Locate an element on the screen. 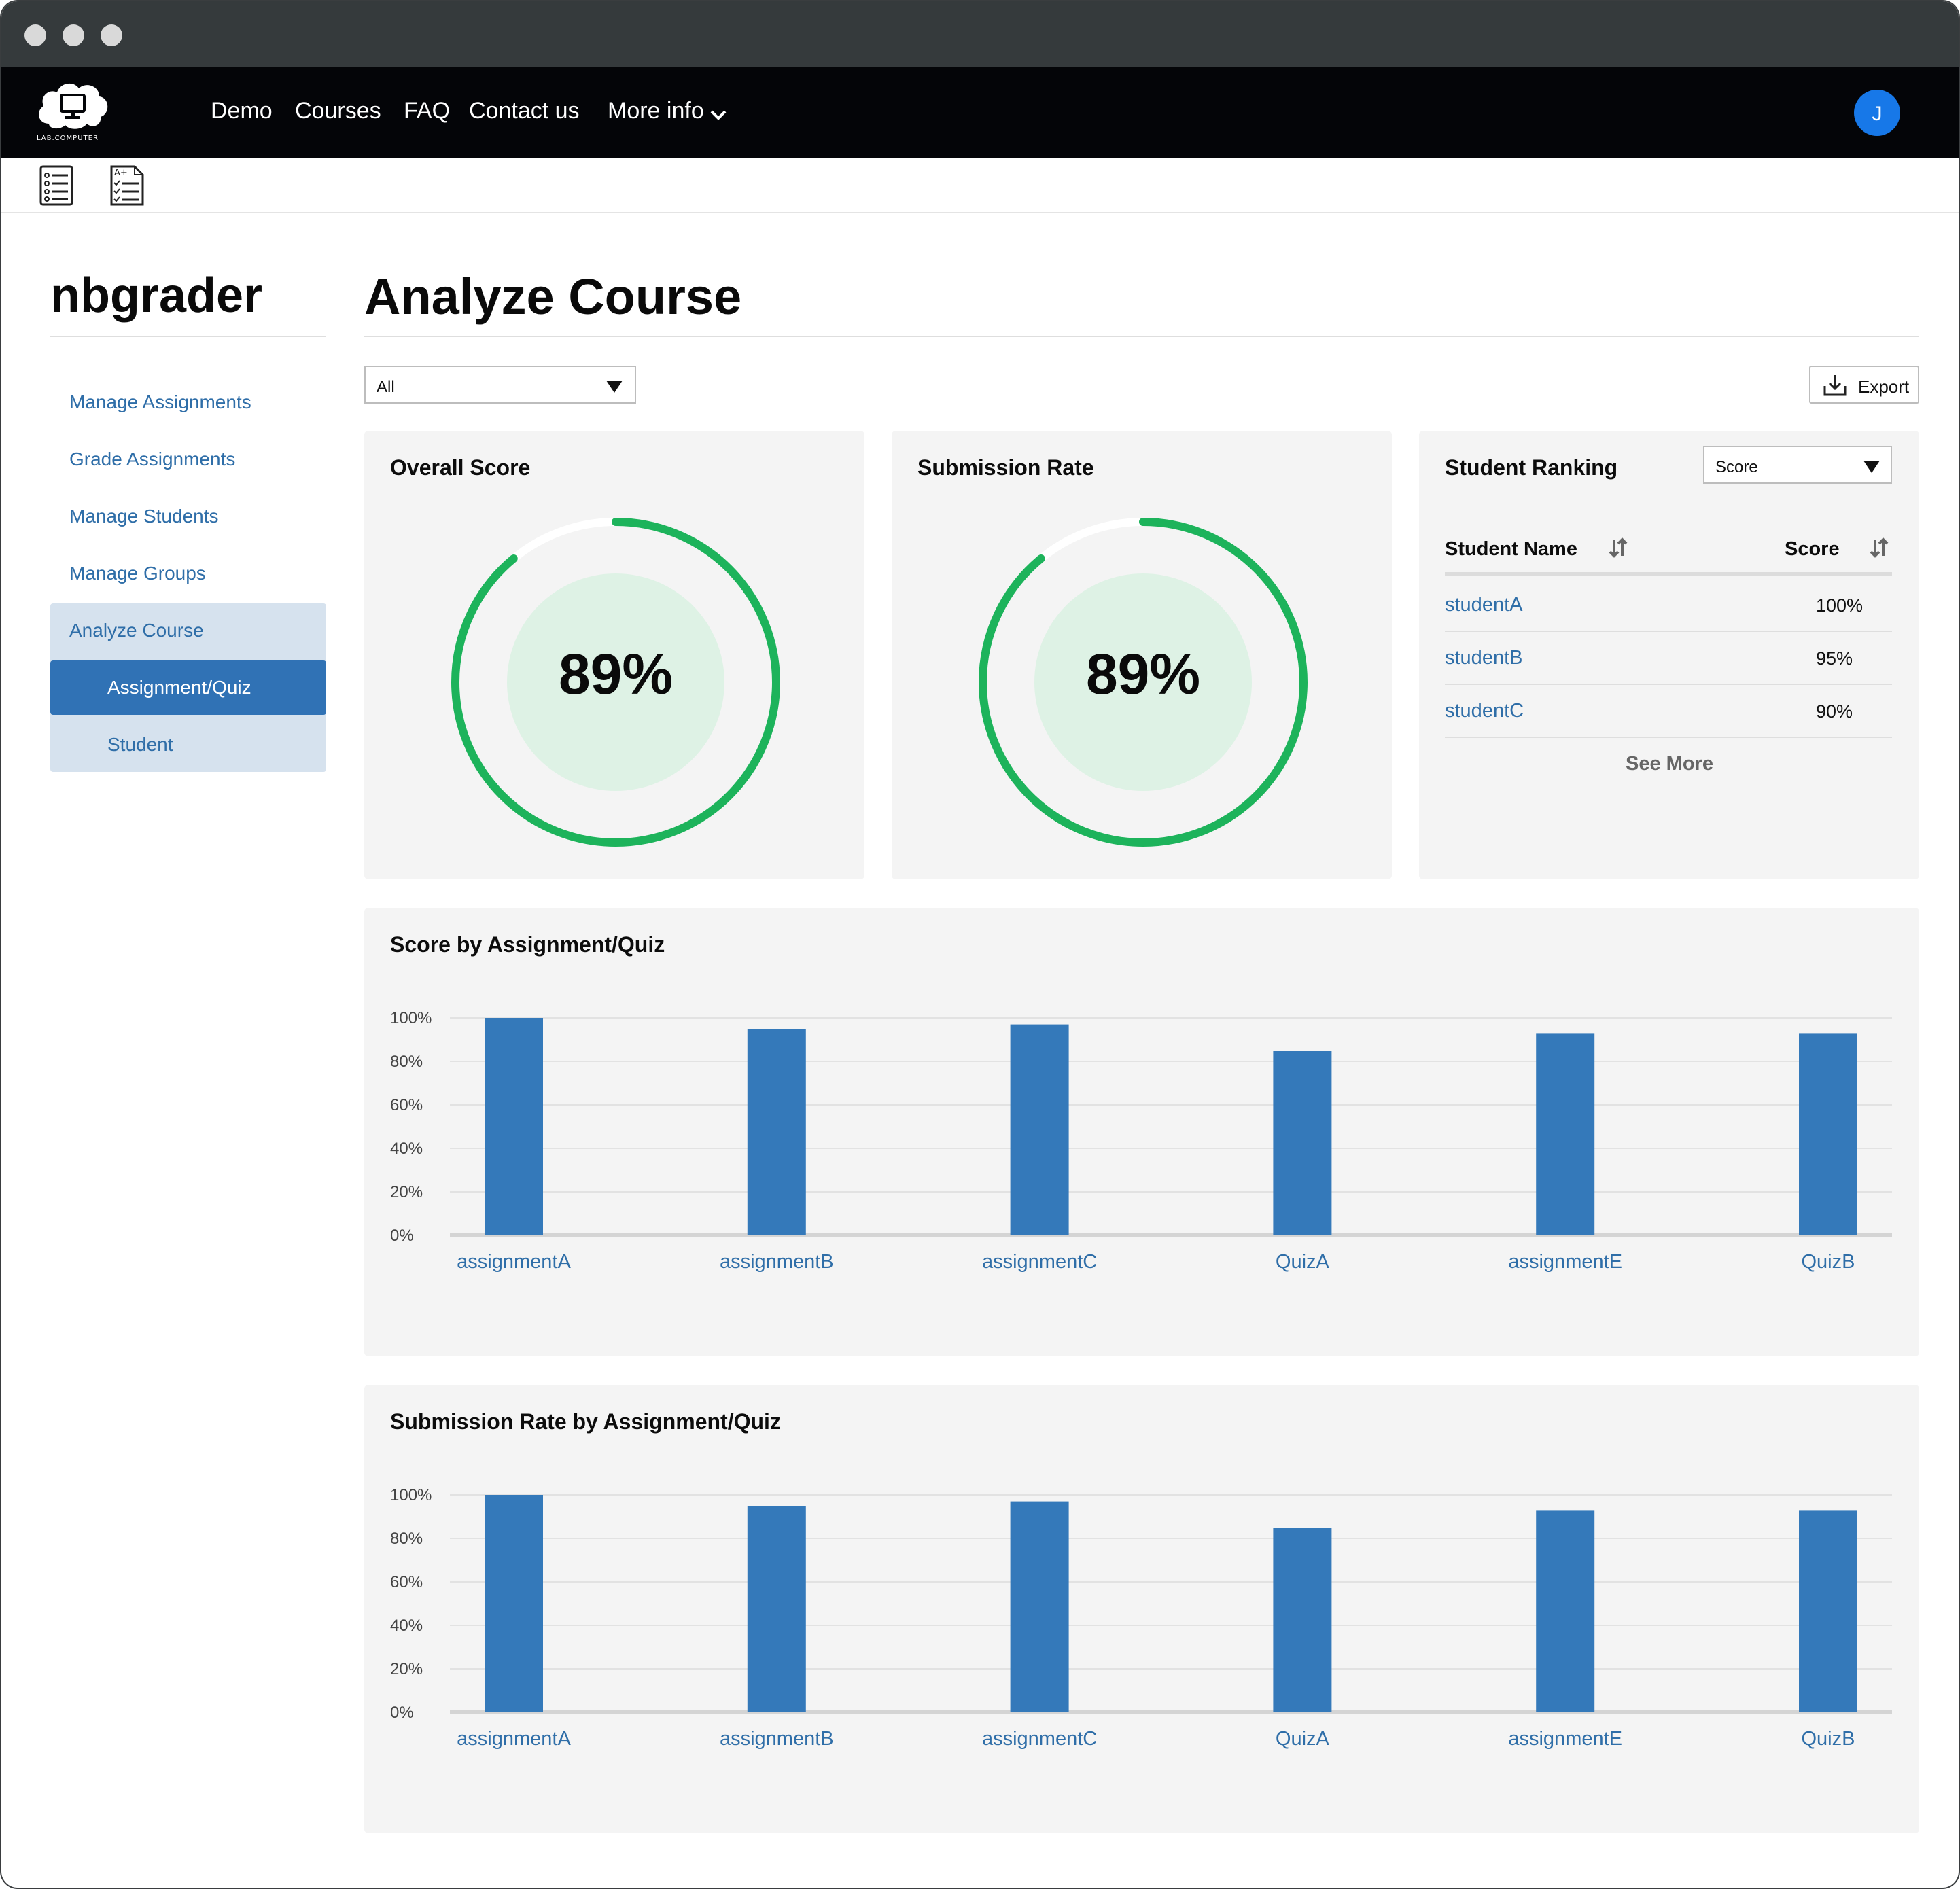 This screenshot has height=1889, width=1960. see-more-link: See More is located at coordinates (1670, 764).